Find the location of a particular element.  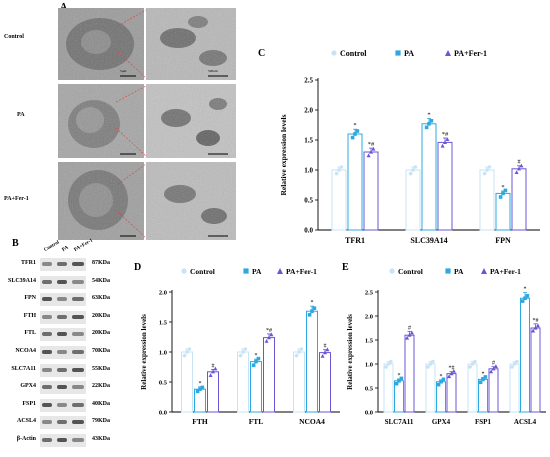

x-category-label: FSP1 is located at coordinates (483, 422).